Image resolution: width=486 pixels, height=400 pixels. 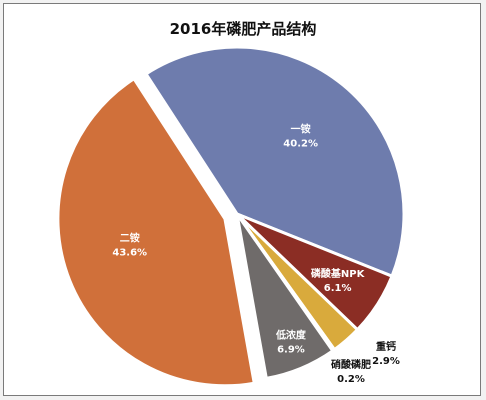 What do you see at coordinates (338, 273) in the screenshot?
I see `slice-name-label: 磷酸基NPK` at bounding box center [338, 273].